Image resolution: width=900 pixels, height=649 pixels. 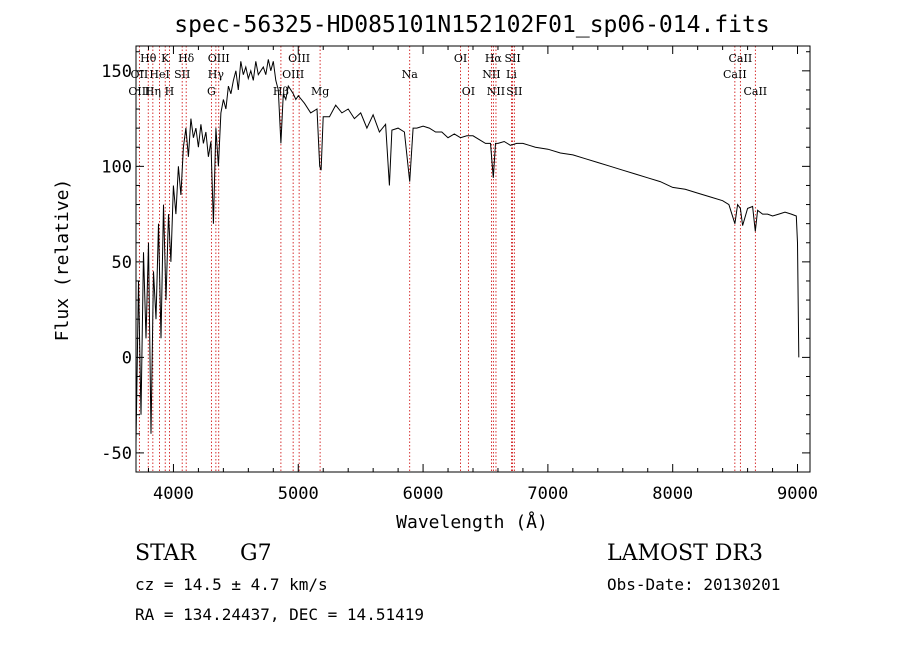 What do you see at coordinates (166, 553) in the screenshot?
I see `object-class: STAR` at bounding box center [166, 553].